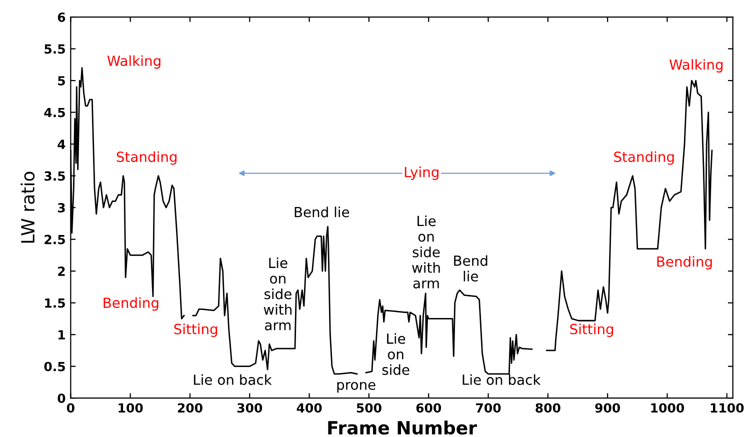 The image size is (744, 437). What do you see at coordinates (402, 427) in the screenshot?
I see `x-axis-title: Frame Number` at bounding box center [402, 427].